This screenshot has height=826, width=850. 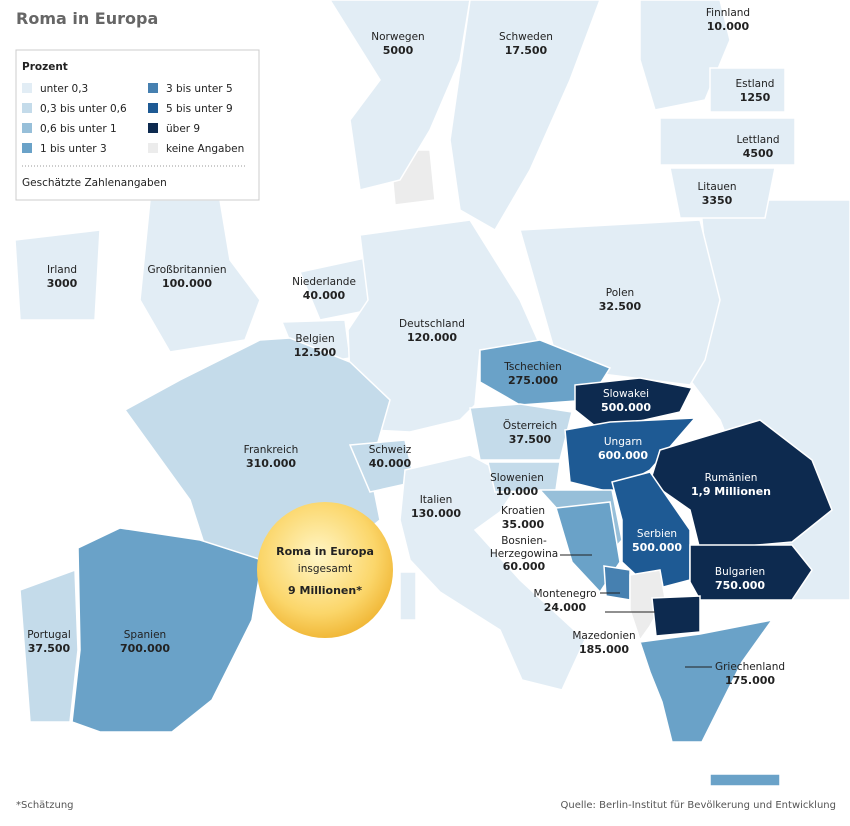 What do you see at coordinates (603, 636) in the screenshot?
I see `country-name: Mazedonien` at bounding box center [603, 636].